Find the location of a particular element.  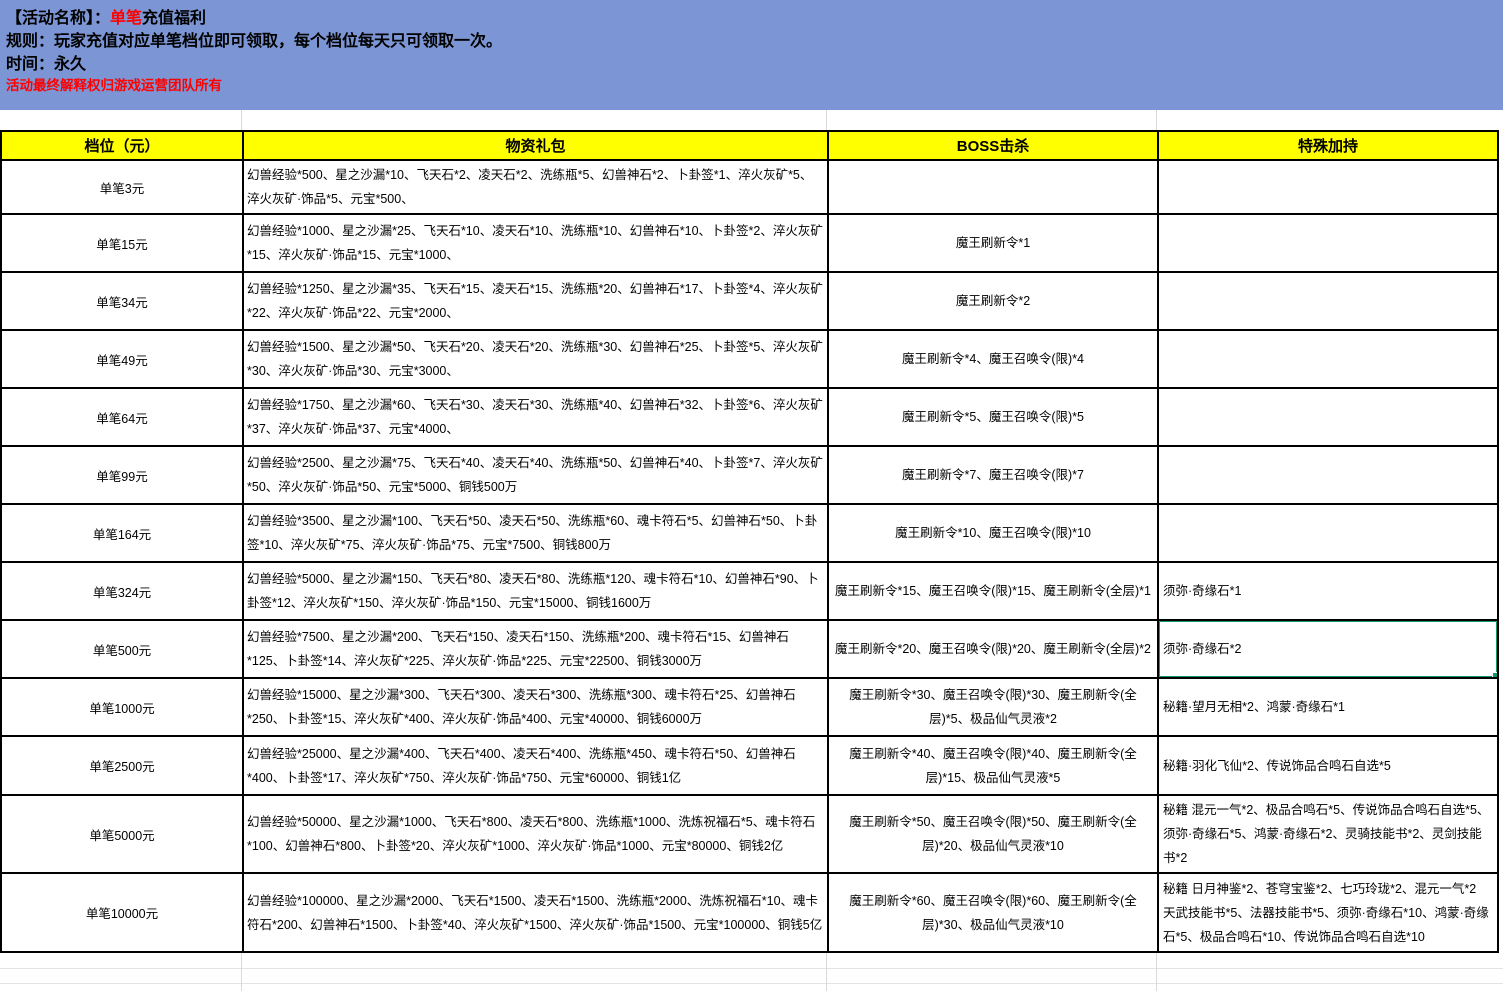

activity-name-line: 【活动名称】：单笔充值福利 is located at coordinates (754, 18).